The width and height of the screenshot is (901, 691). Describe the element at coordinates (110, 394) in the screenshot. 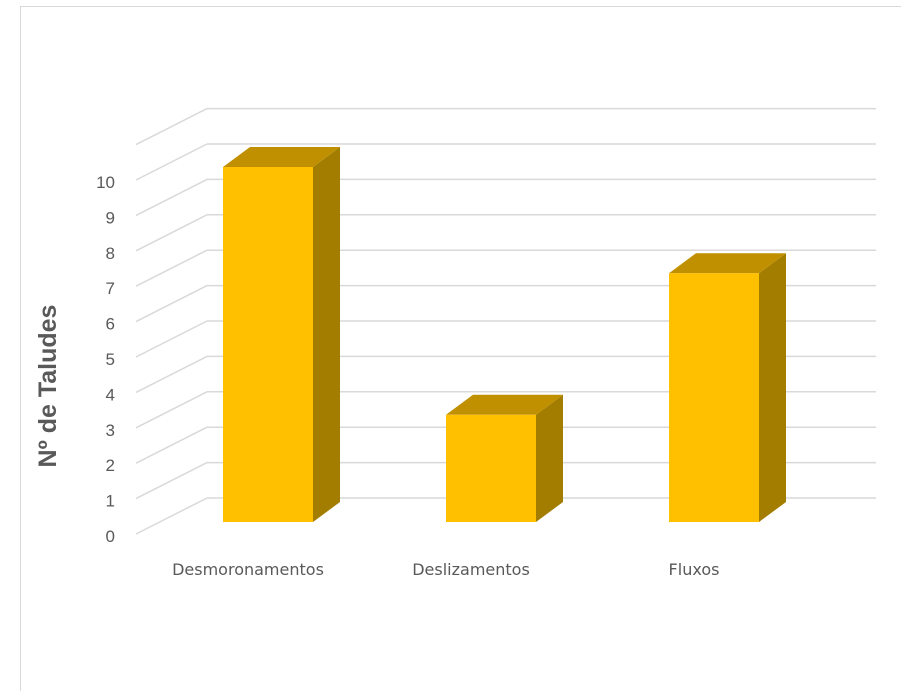

I see `y-tick-label: 4` at that location.